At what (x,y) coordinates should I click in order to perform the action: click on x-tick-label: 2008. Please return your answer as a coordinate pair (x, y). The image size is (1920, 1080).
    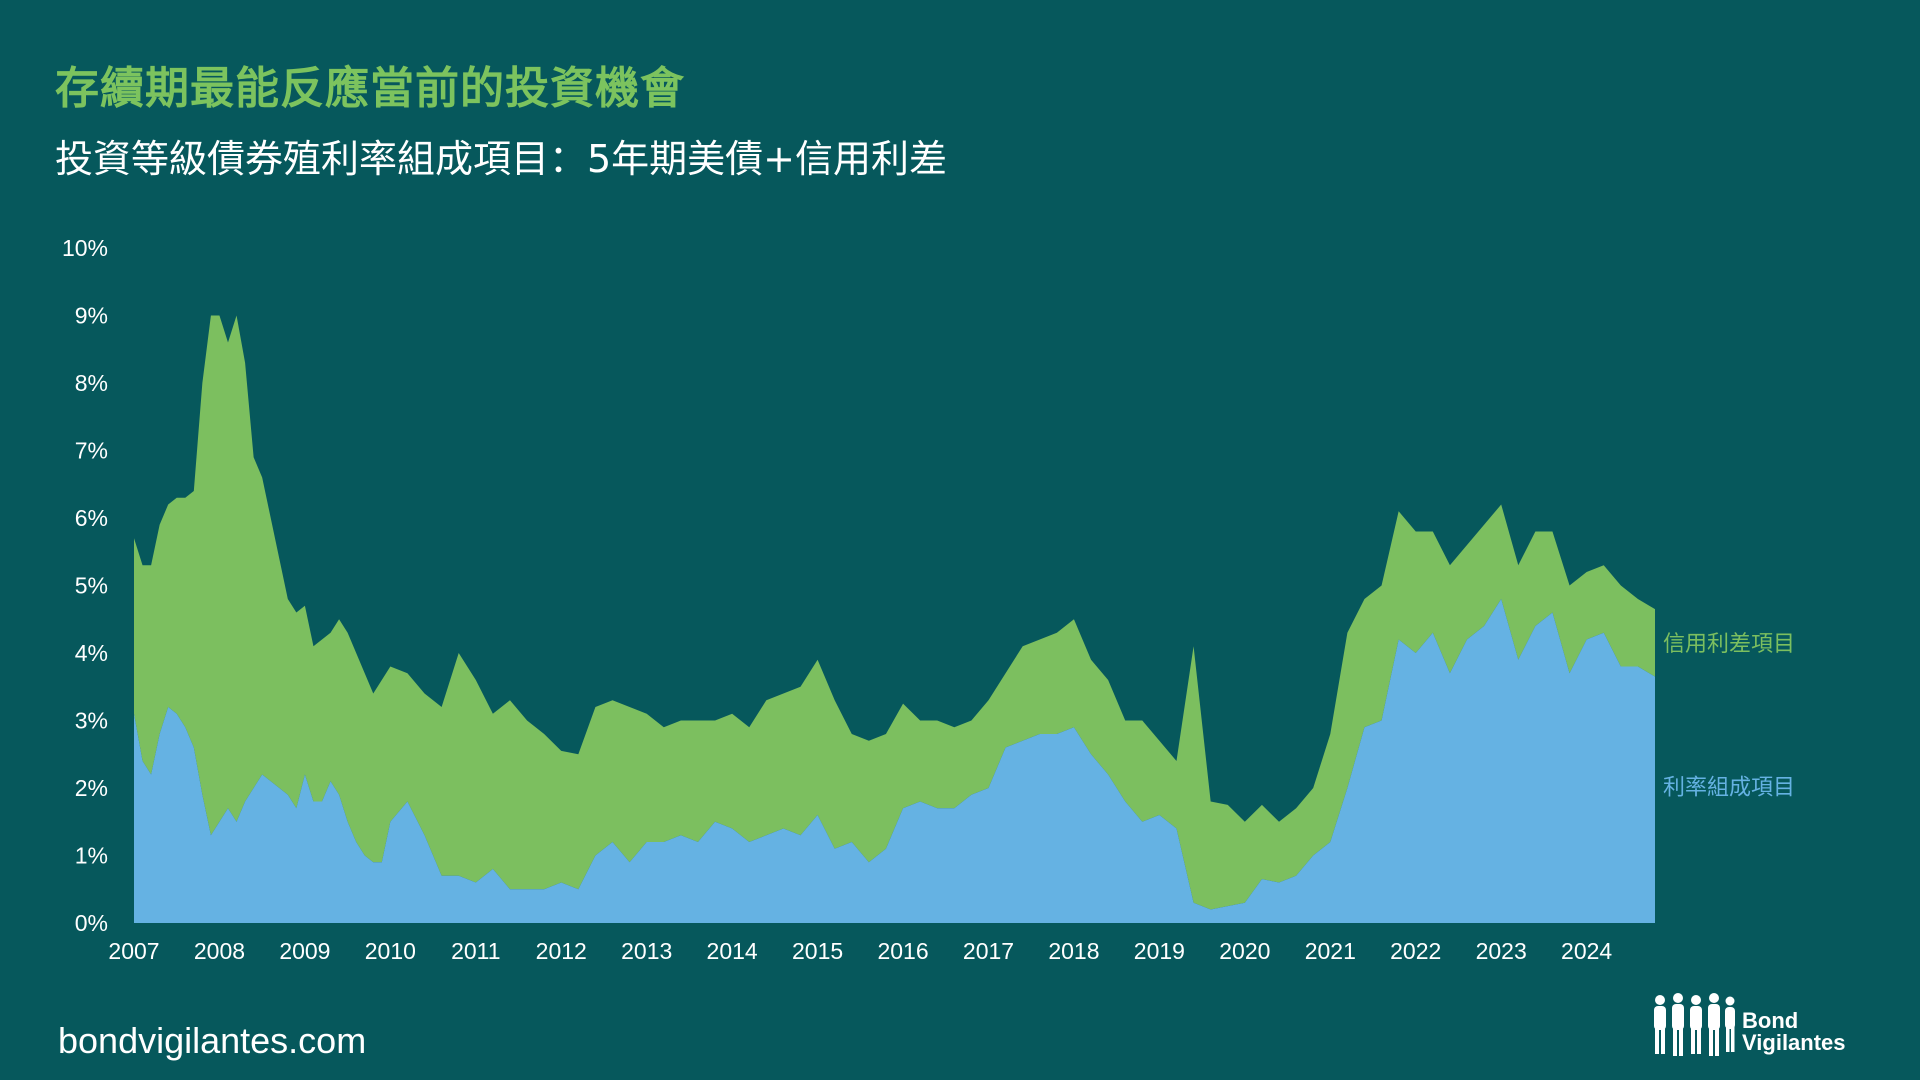
    Looking at the image, I should click on (219, 951).